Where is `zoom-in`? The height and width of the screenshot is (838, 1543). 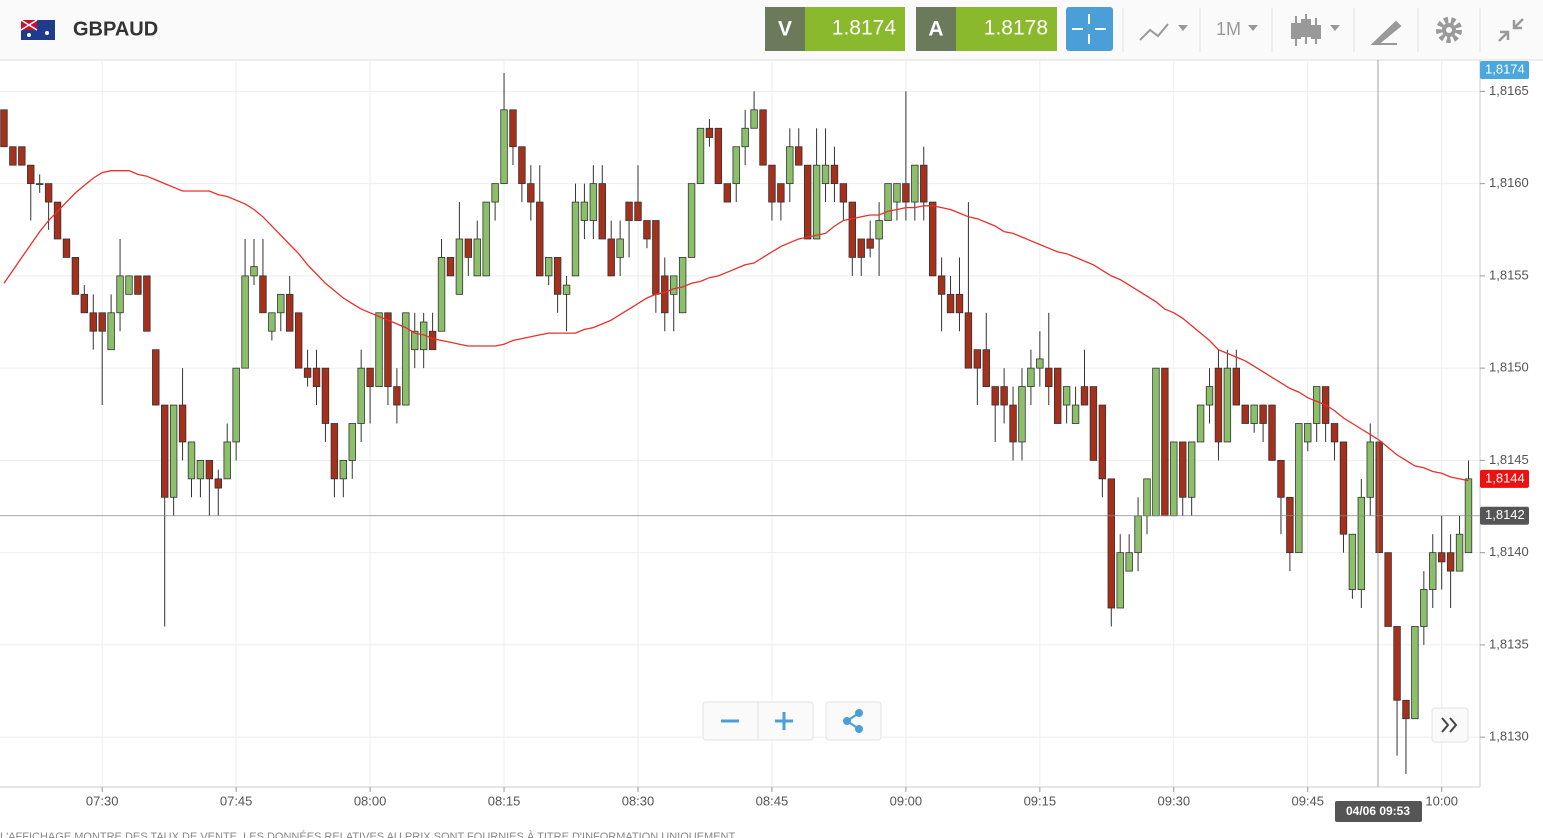 zoom-in is located at coordinates (784, 721).